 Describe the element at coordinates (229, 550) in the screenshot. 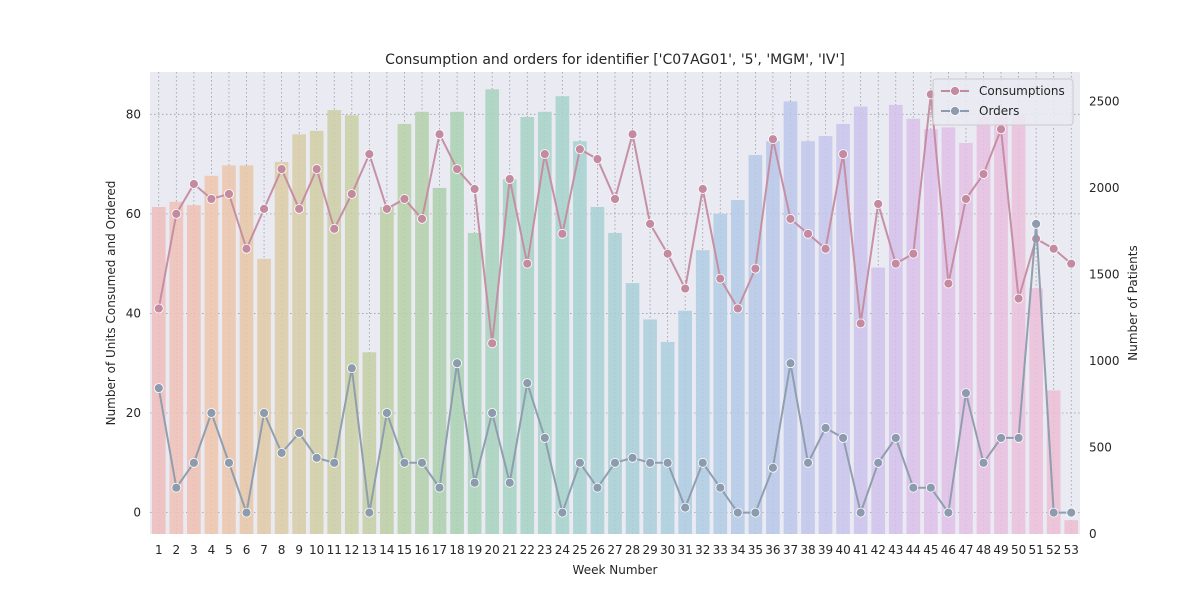

I see `x-tick-label: 5` at that location.